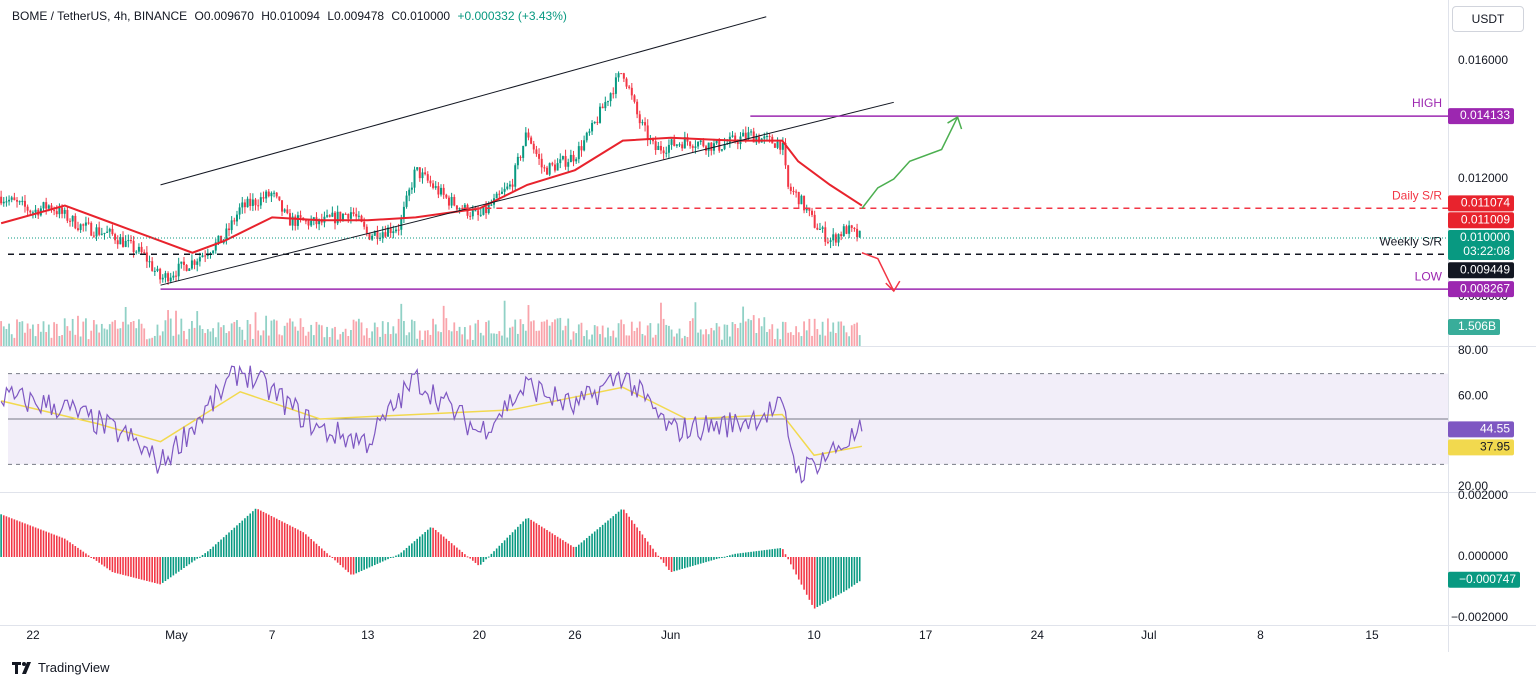 This screenshot has height=687, width=1536. What do you see at coordinates (1473, 350) in the screenshot?
I see `rsi-tick-label: 80.00` at bounding box center [1473, 350].